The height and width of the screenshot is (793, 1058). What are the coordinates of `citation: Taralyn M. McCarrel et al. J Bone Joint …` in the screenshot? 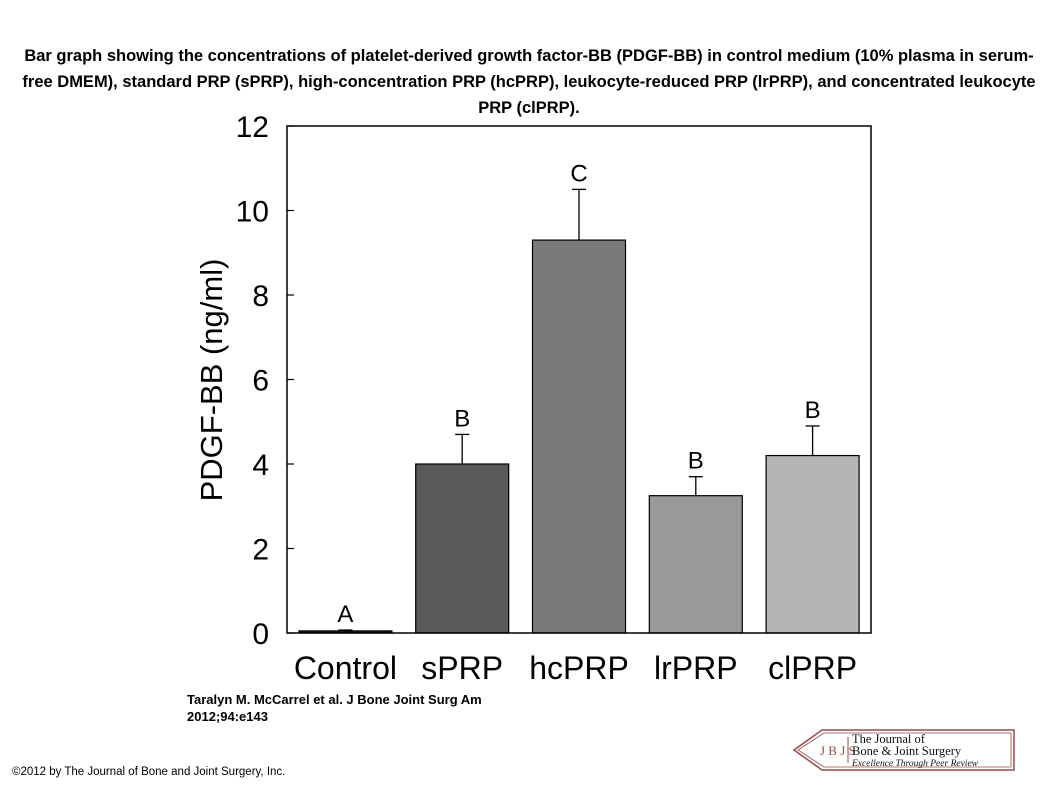 It's located at (334, 708).